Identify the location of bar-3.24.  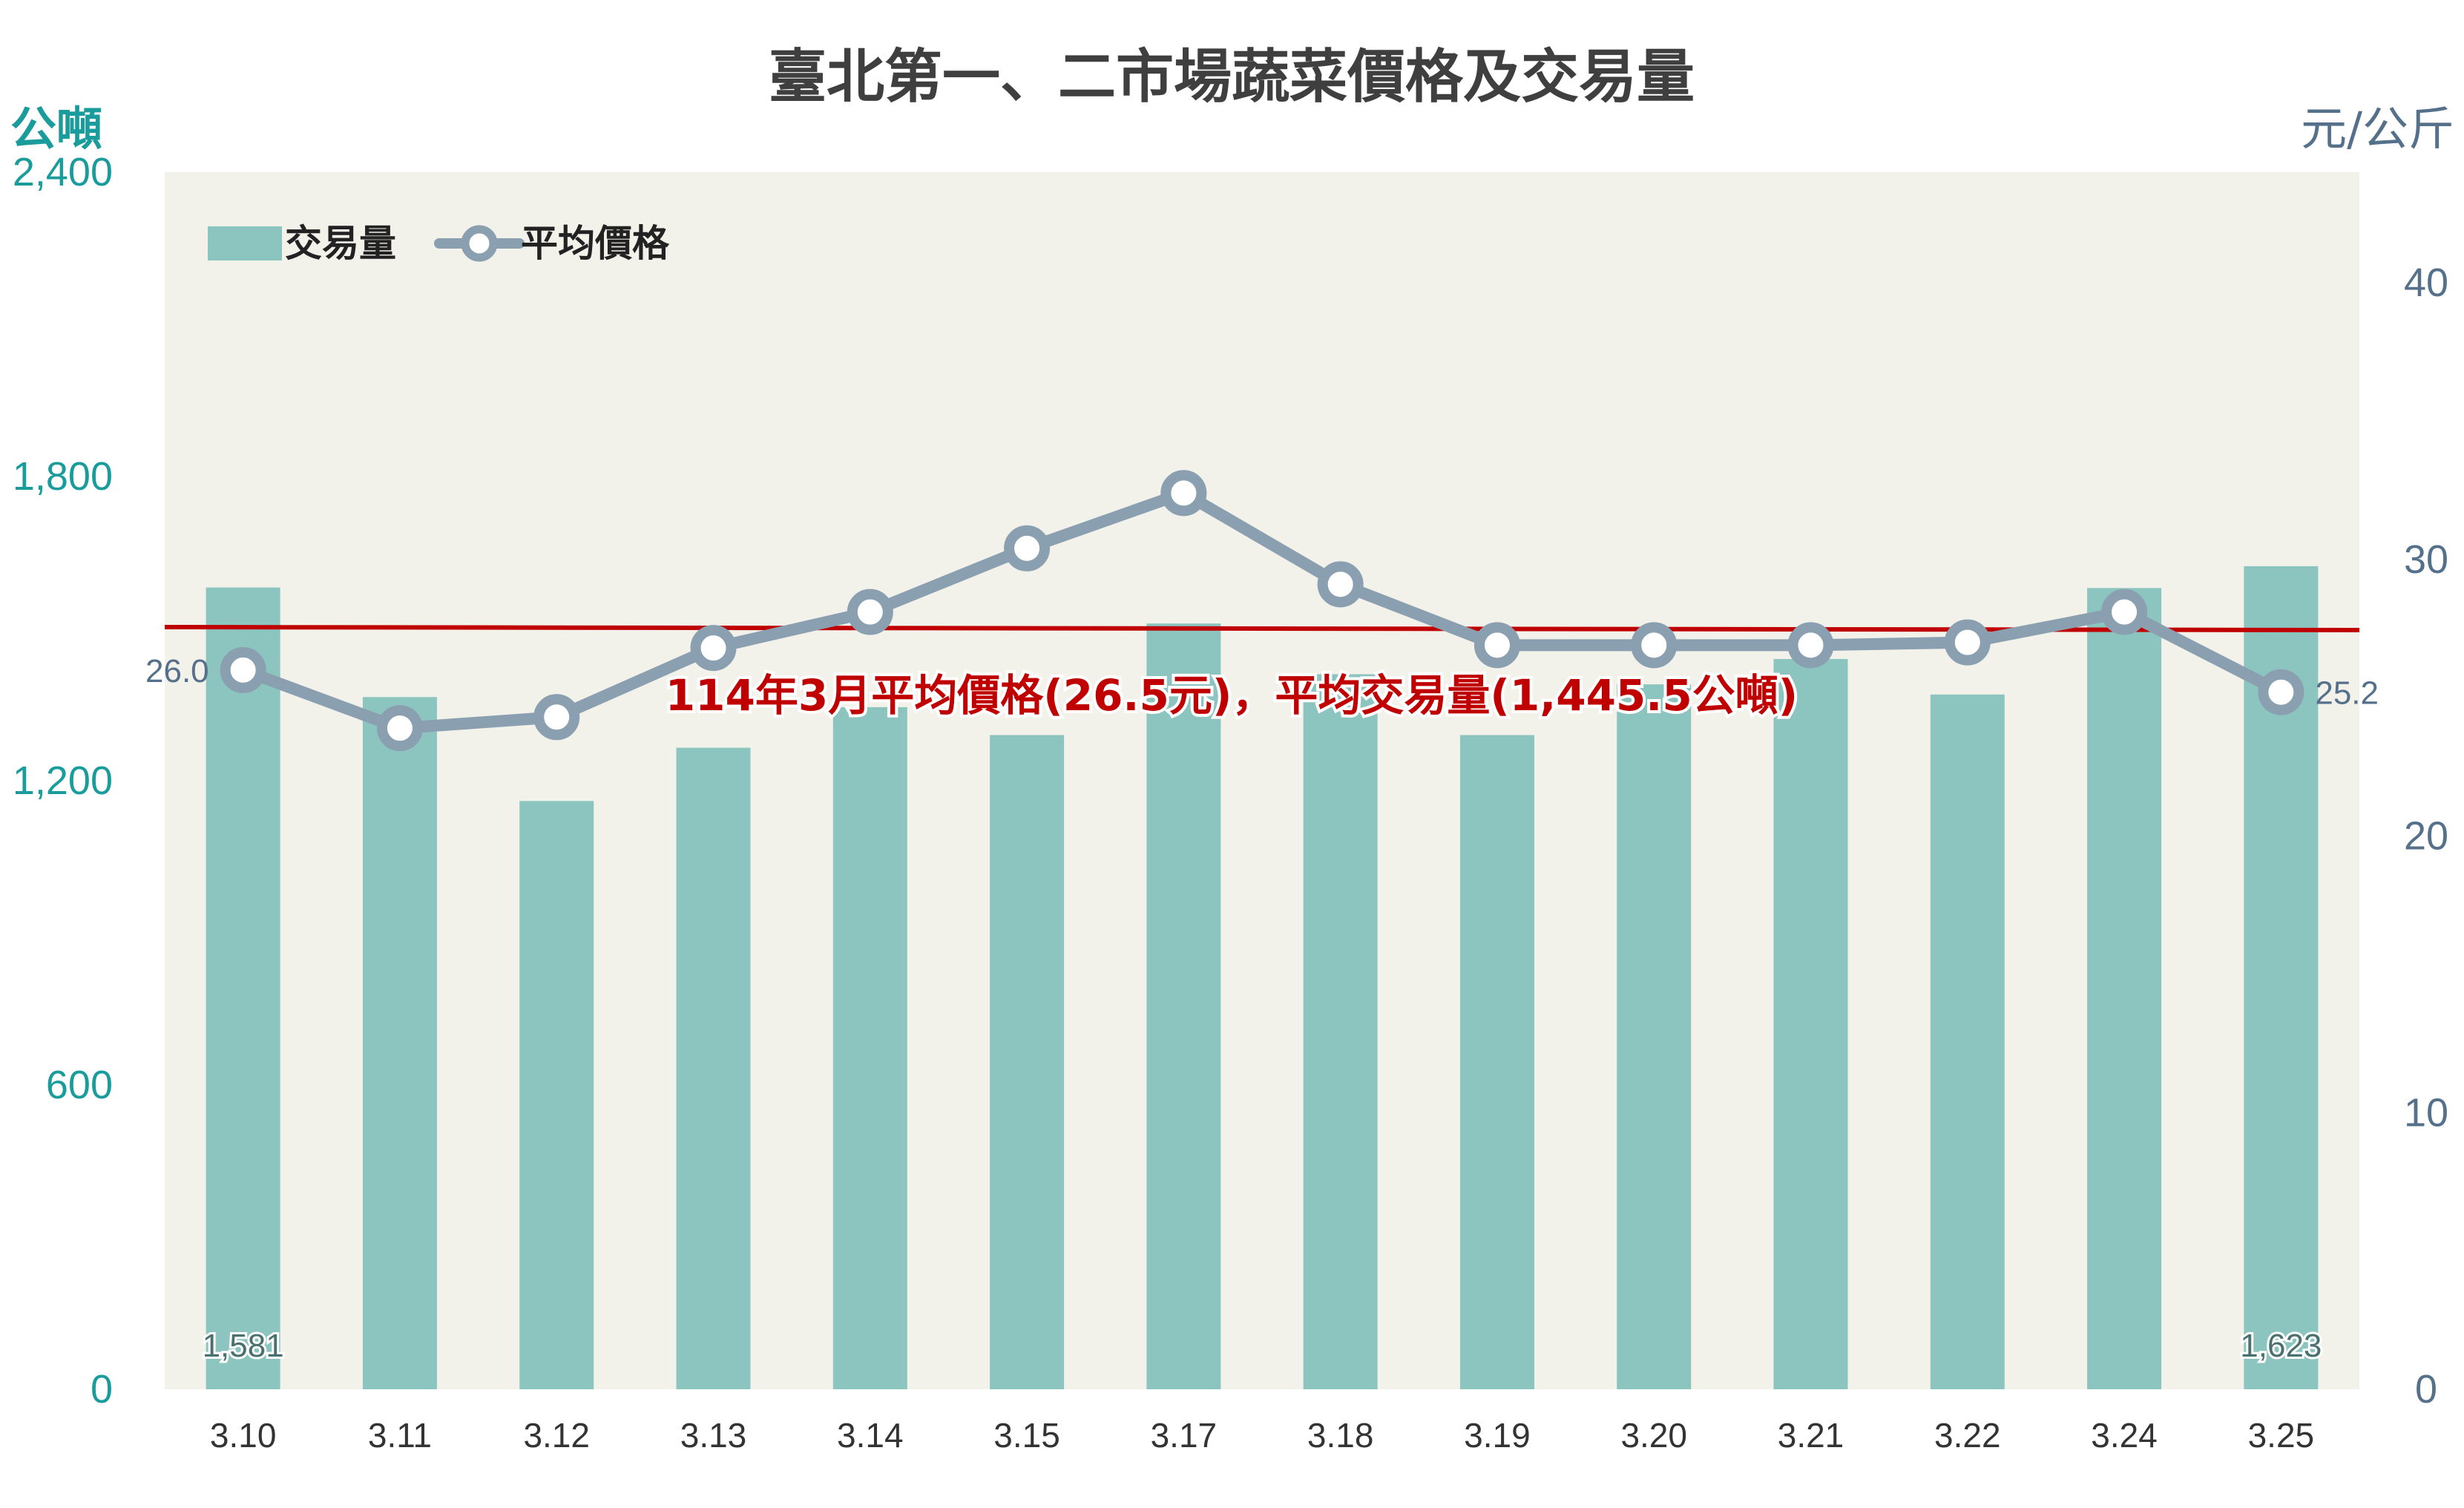
(2124, 989).